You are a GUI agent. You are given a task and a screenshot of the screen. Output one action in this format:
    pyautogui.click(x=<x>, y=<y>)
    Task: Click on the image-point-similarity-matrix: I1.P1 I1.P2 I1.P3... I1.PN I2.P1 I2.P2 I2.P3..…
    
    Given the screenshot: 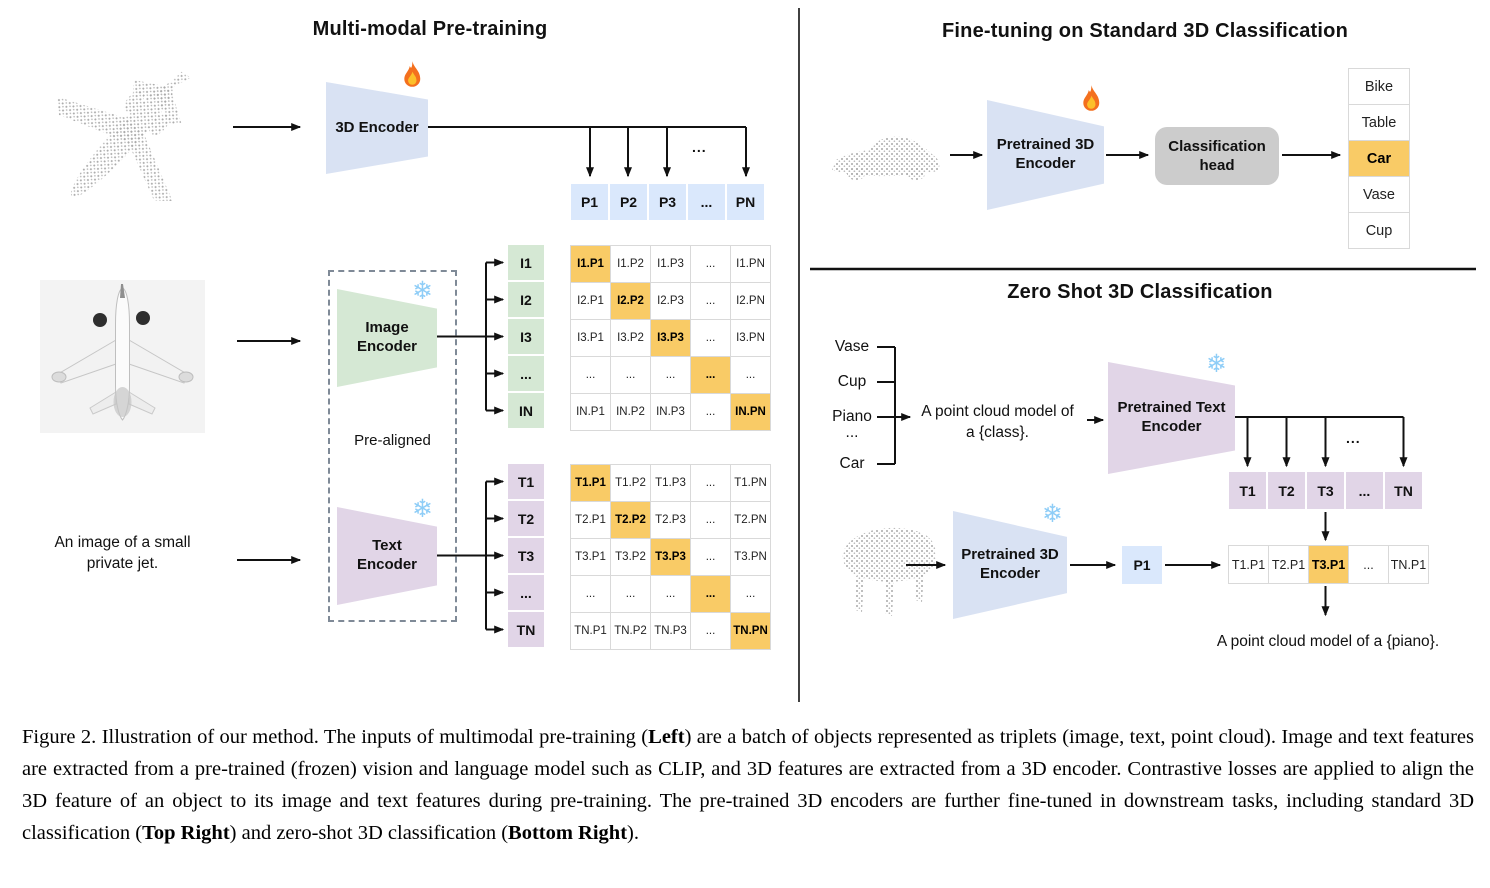 What is the action you would take?
    pyautogui.click(x=670, y=338)
    